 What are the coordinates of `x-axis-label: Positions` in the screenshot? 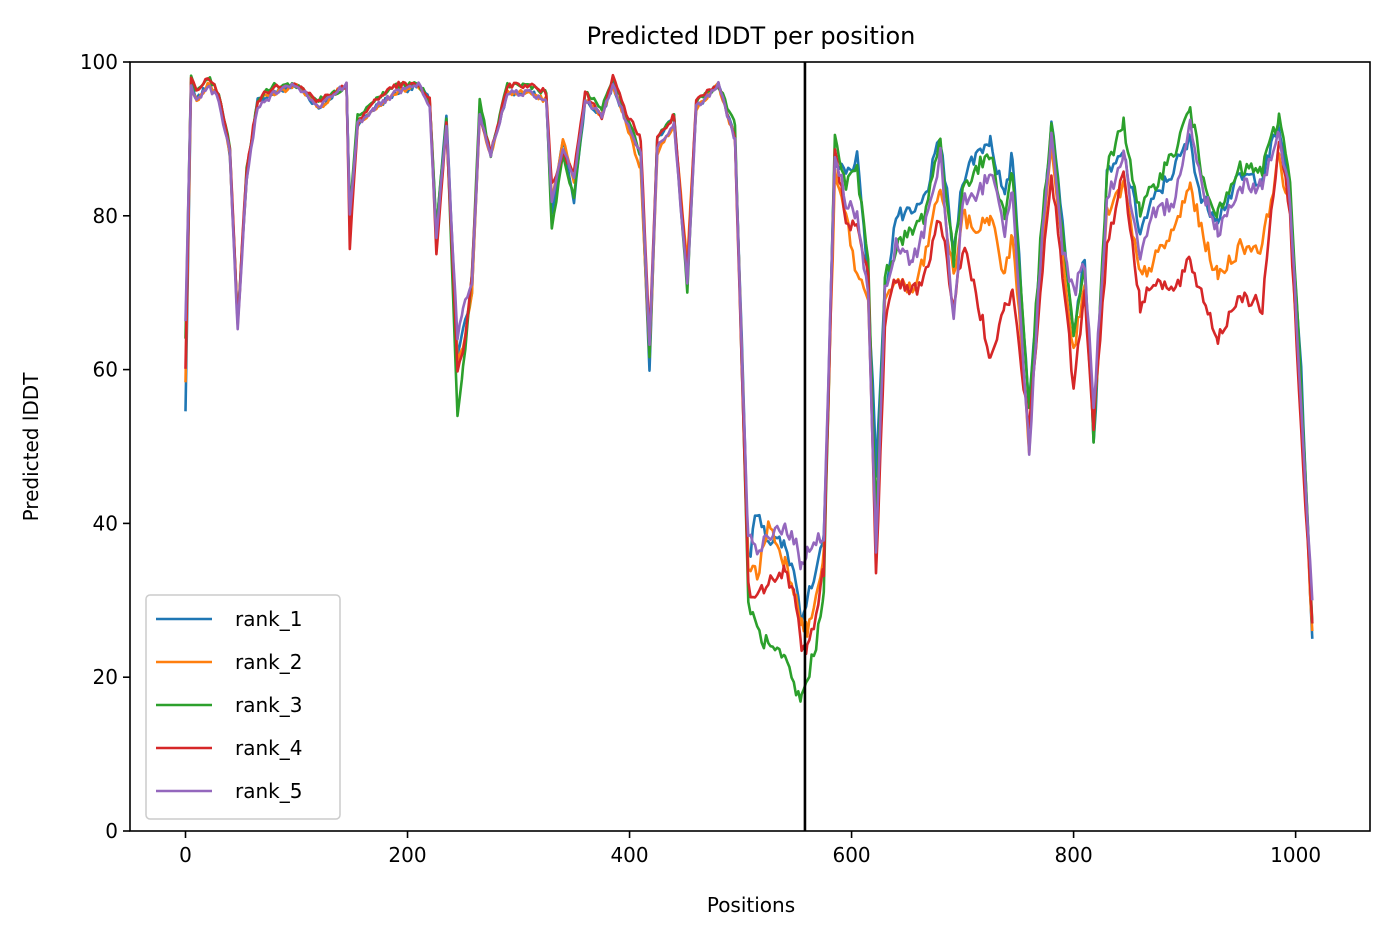 It's located at (751, 905).